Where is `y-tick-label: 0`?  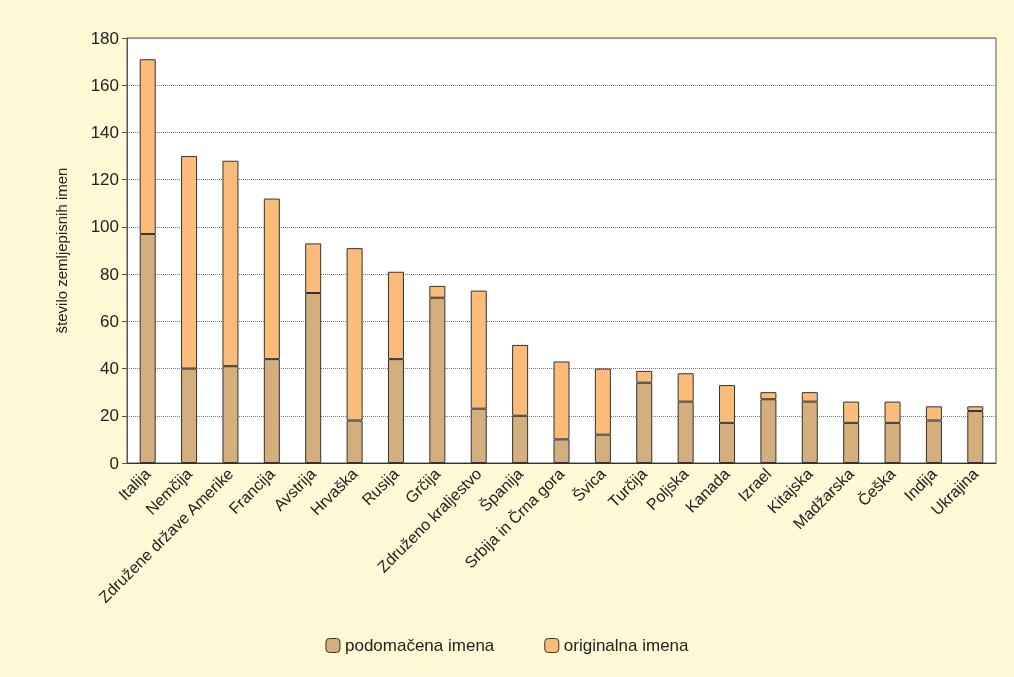
y-tick-label: 0 is located at coordinates (114, 463).